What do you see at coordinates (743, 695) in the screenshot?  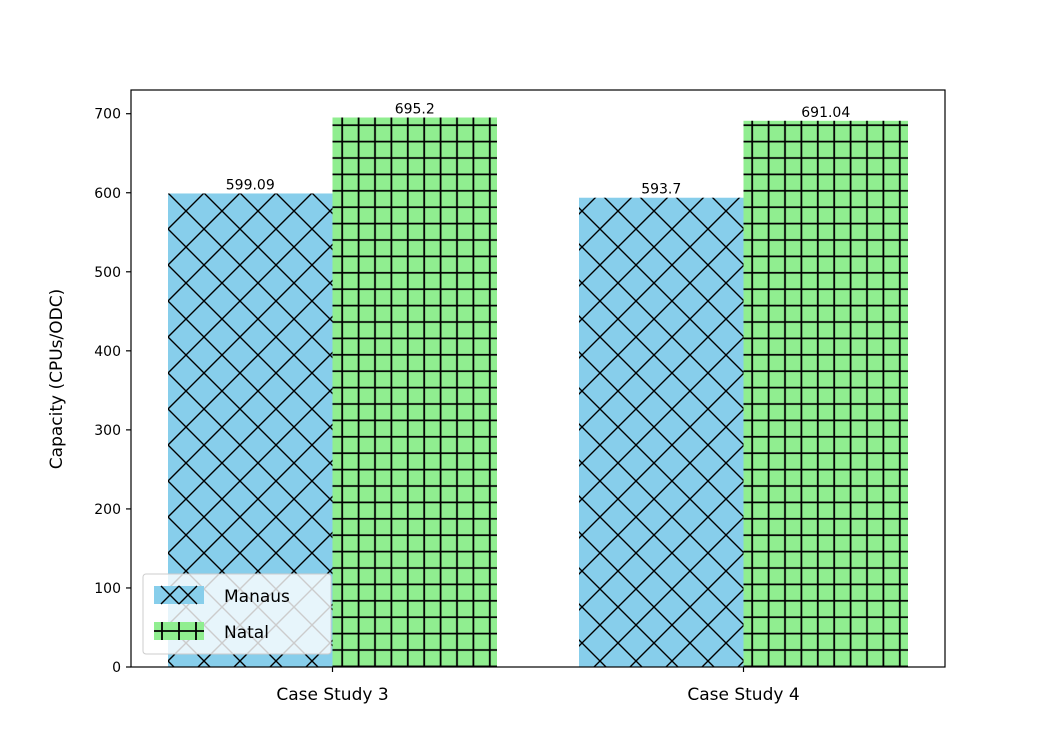 I see `x-tick-label-2: Case Study 4` at bounding box center [743, 695].